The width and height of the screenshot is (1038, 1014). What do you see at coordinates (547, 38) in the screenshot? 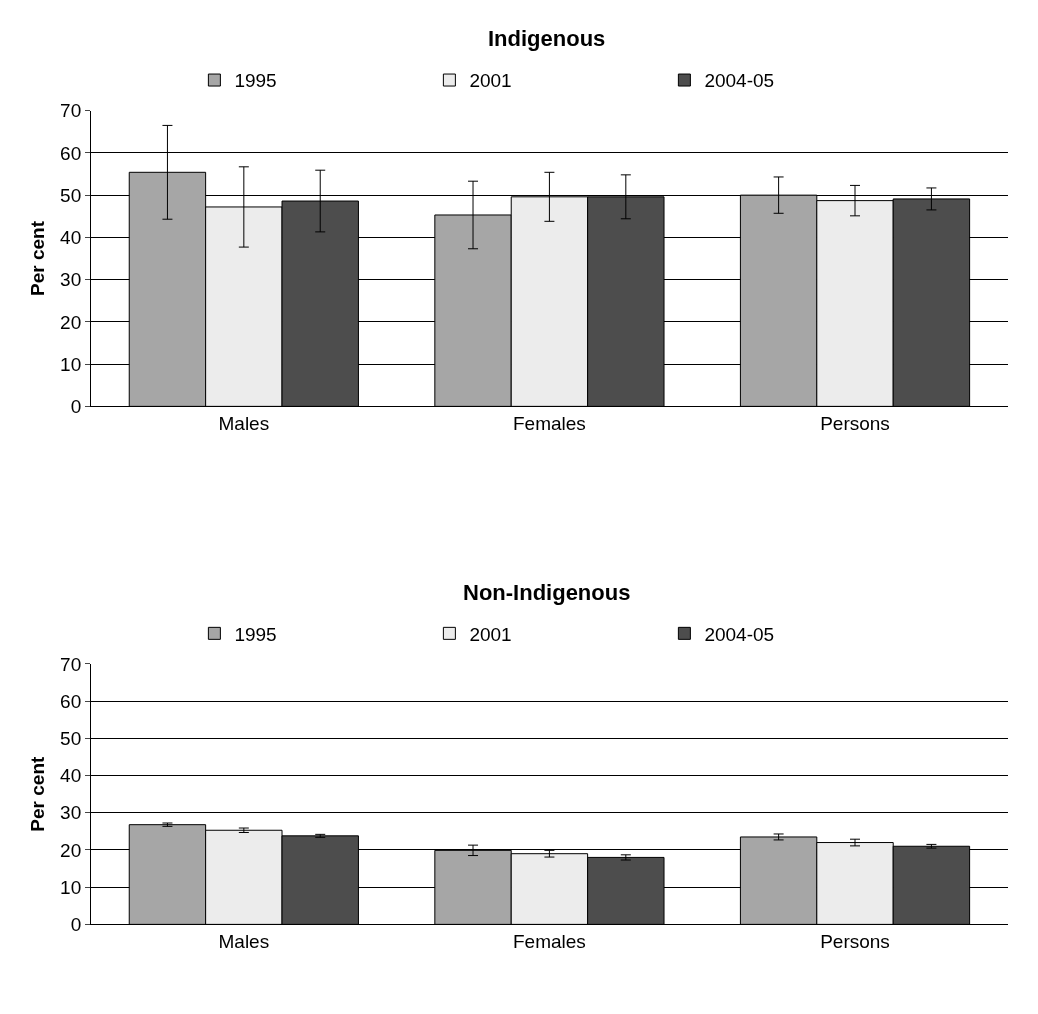
I see `chart-title: Indigenous` at bounding box center [547, 38].